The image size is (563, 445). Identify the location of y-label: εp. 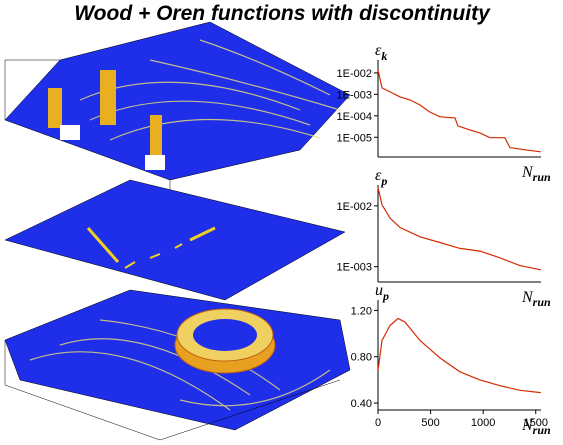
(381, 177).